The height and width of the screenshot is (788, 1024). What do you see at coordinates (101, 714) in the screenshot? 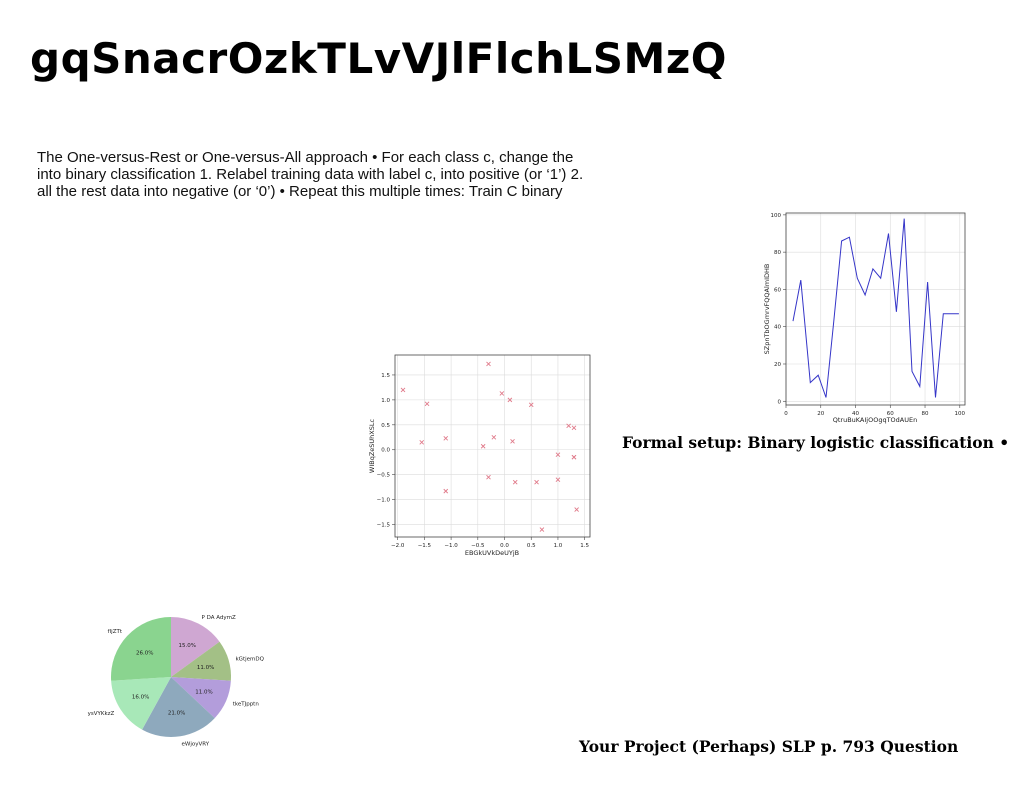
I see `pie-category-label: ysVYKkzZ` at bounding box center [101, 714].